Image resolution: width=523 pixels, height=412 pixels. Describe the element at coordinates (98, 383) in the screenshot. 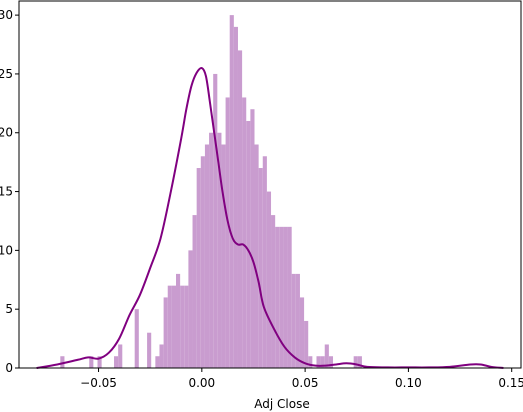

I see `x-tick-label: −0.05` at that location.